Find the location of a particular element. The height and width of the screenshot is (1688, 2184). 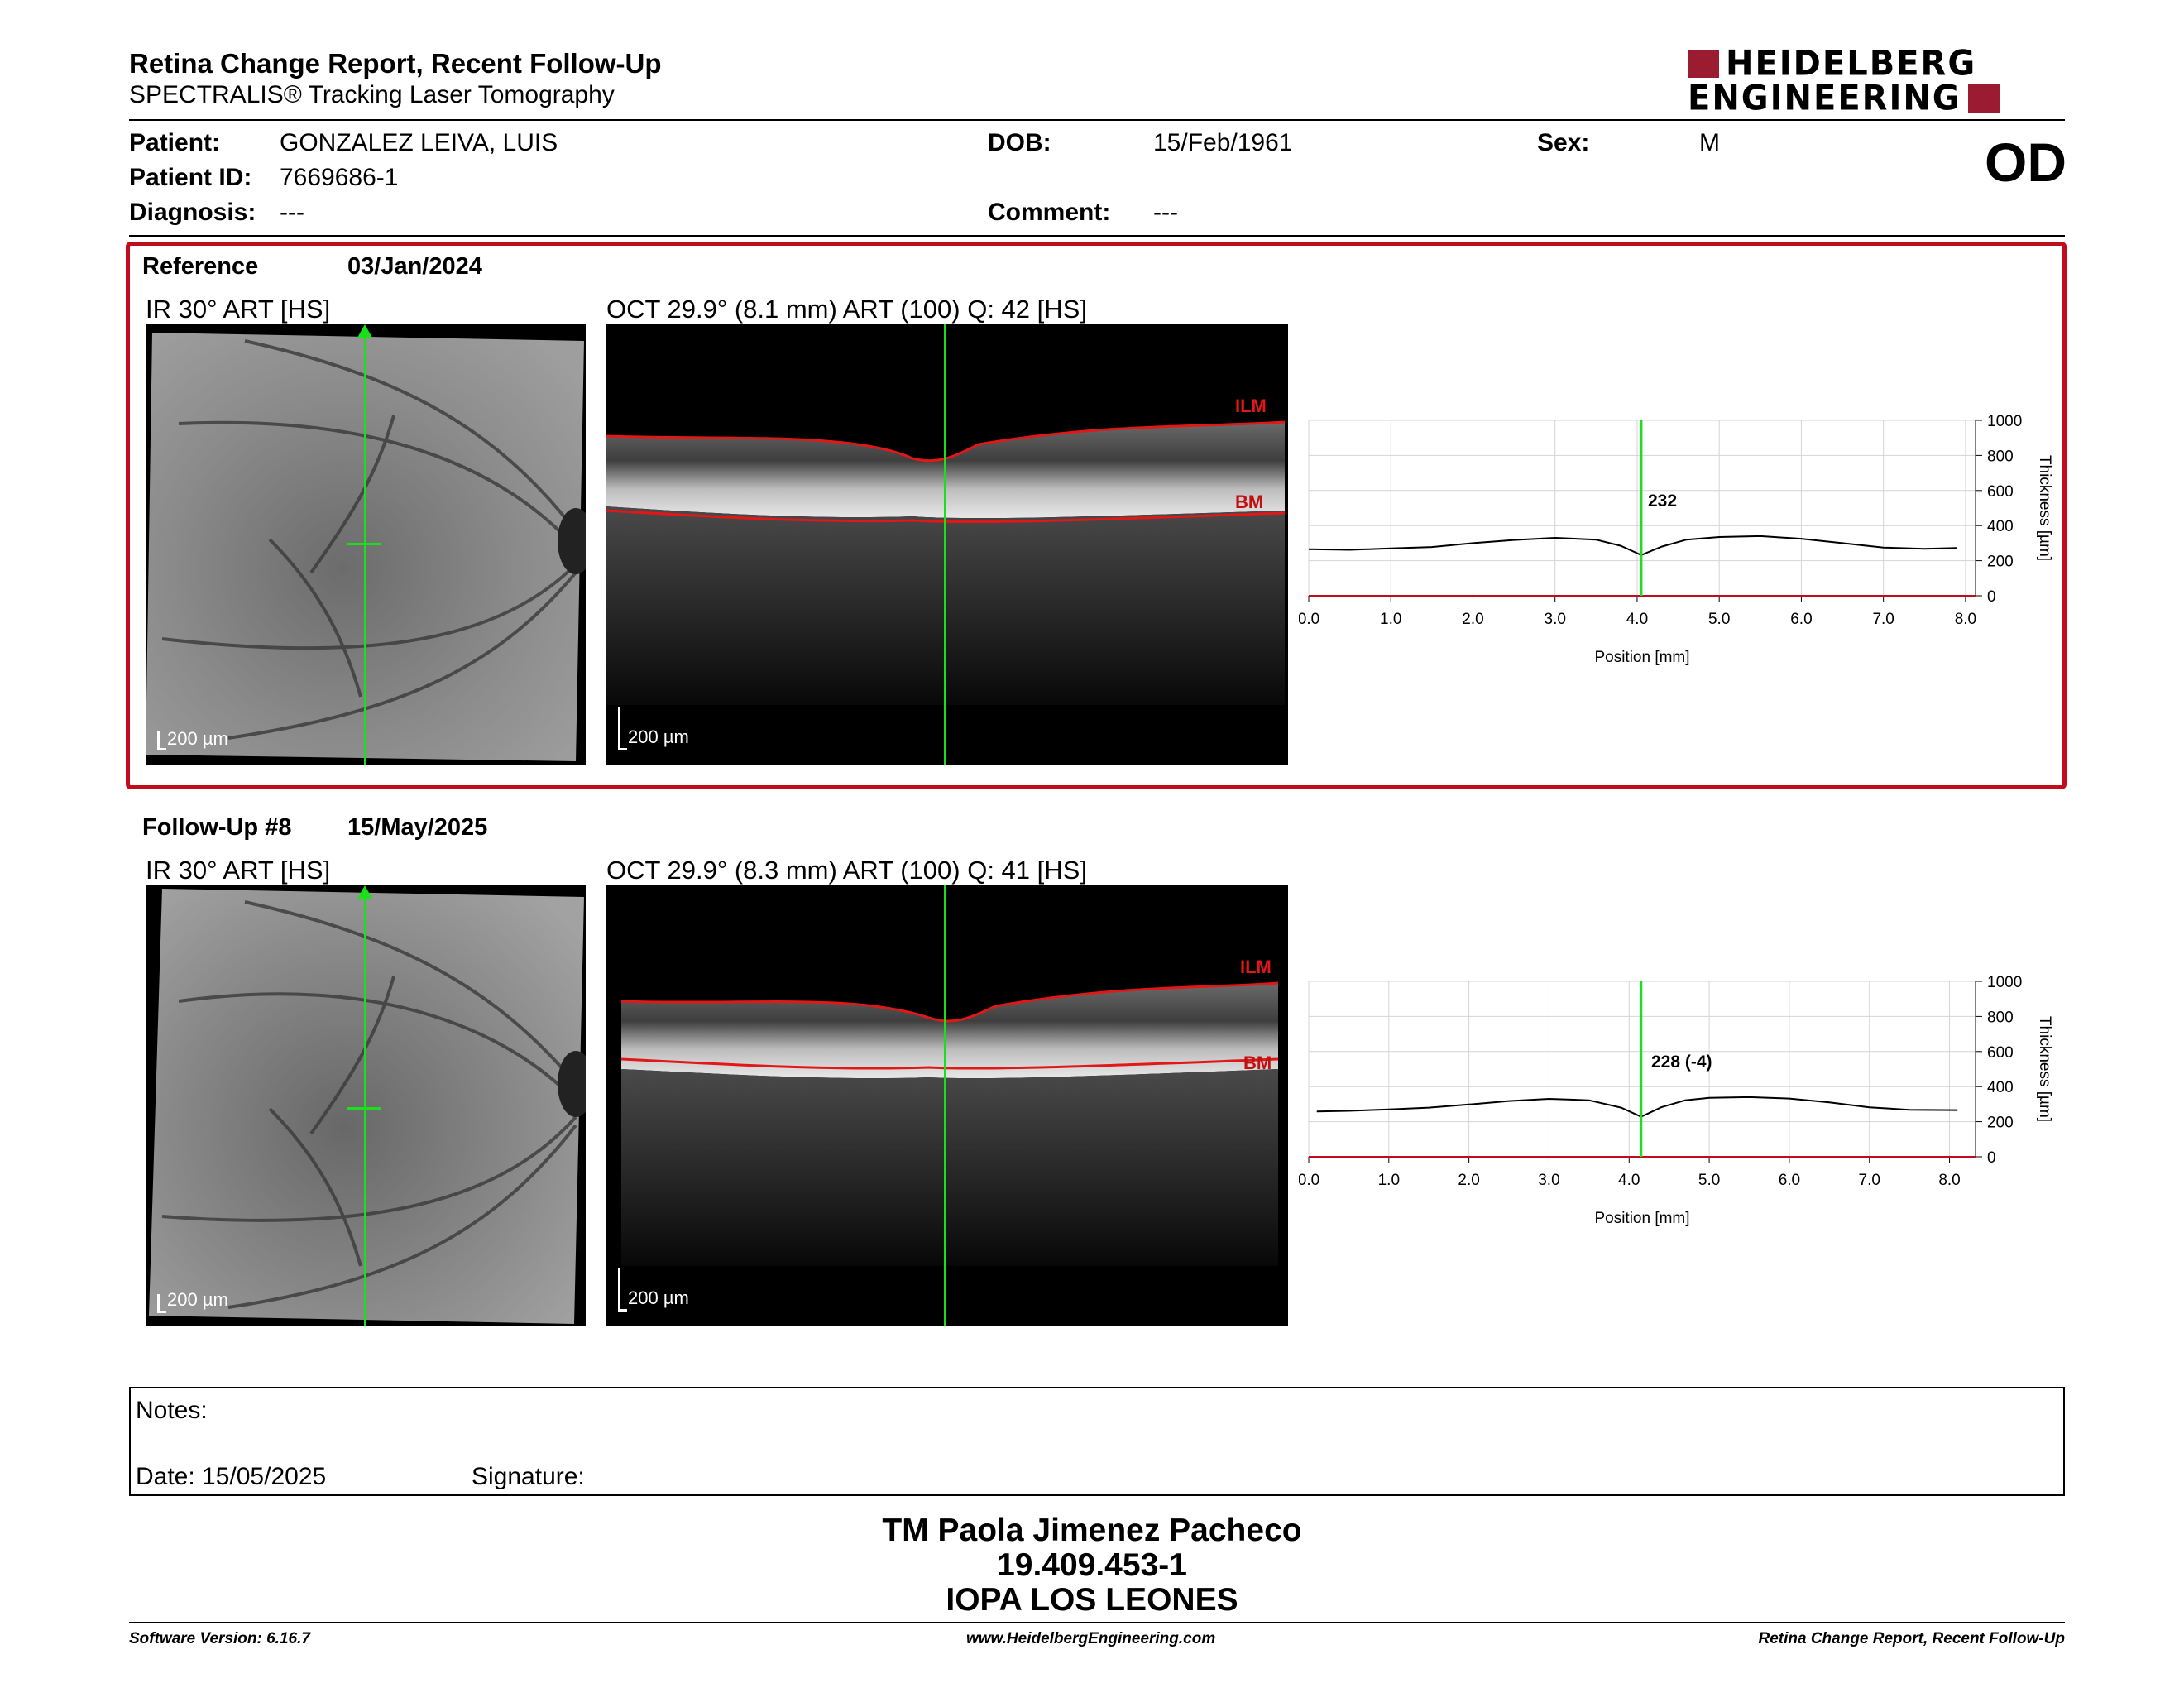

reference-oct-scale: 200 µm is located at coordinates (658, 737).